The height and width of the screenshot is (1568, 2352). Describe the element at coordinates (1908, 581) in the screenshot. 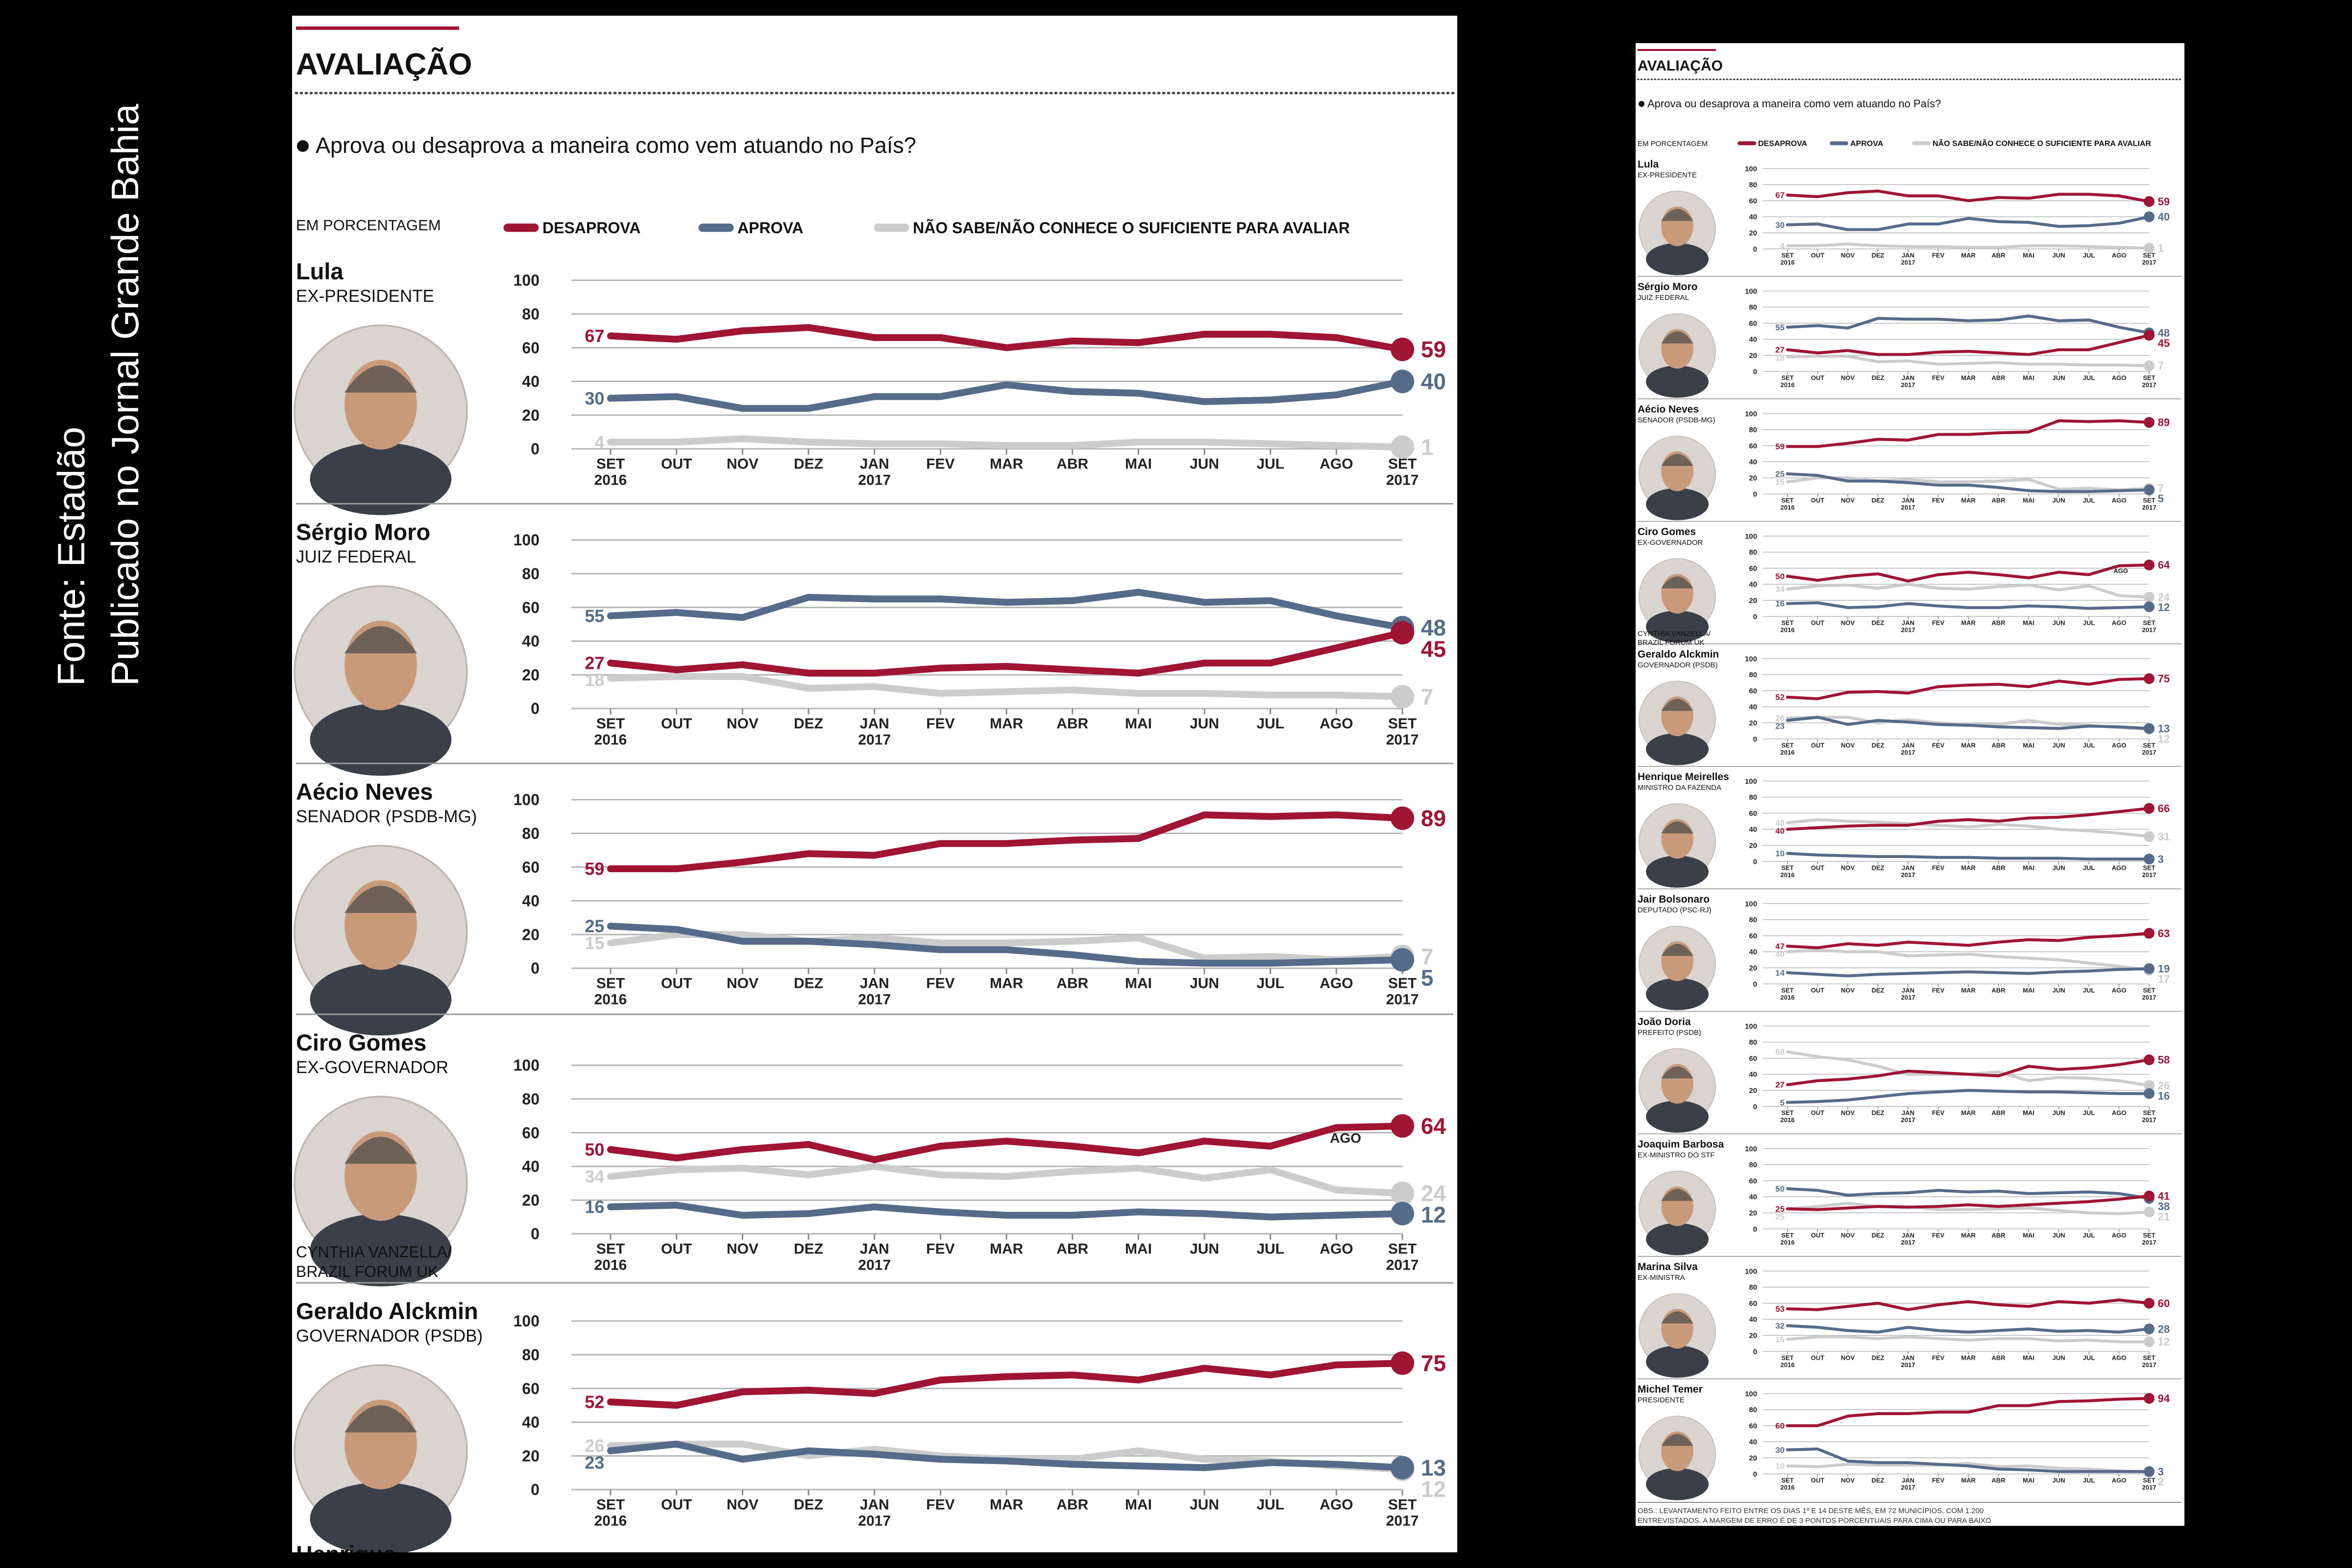

I see `small-ciro-gomes-disapprove-point` at that location.